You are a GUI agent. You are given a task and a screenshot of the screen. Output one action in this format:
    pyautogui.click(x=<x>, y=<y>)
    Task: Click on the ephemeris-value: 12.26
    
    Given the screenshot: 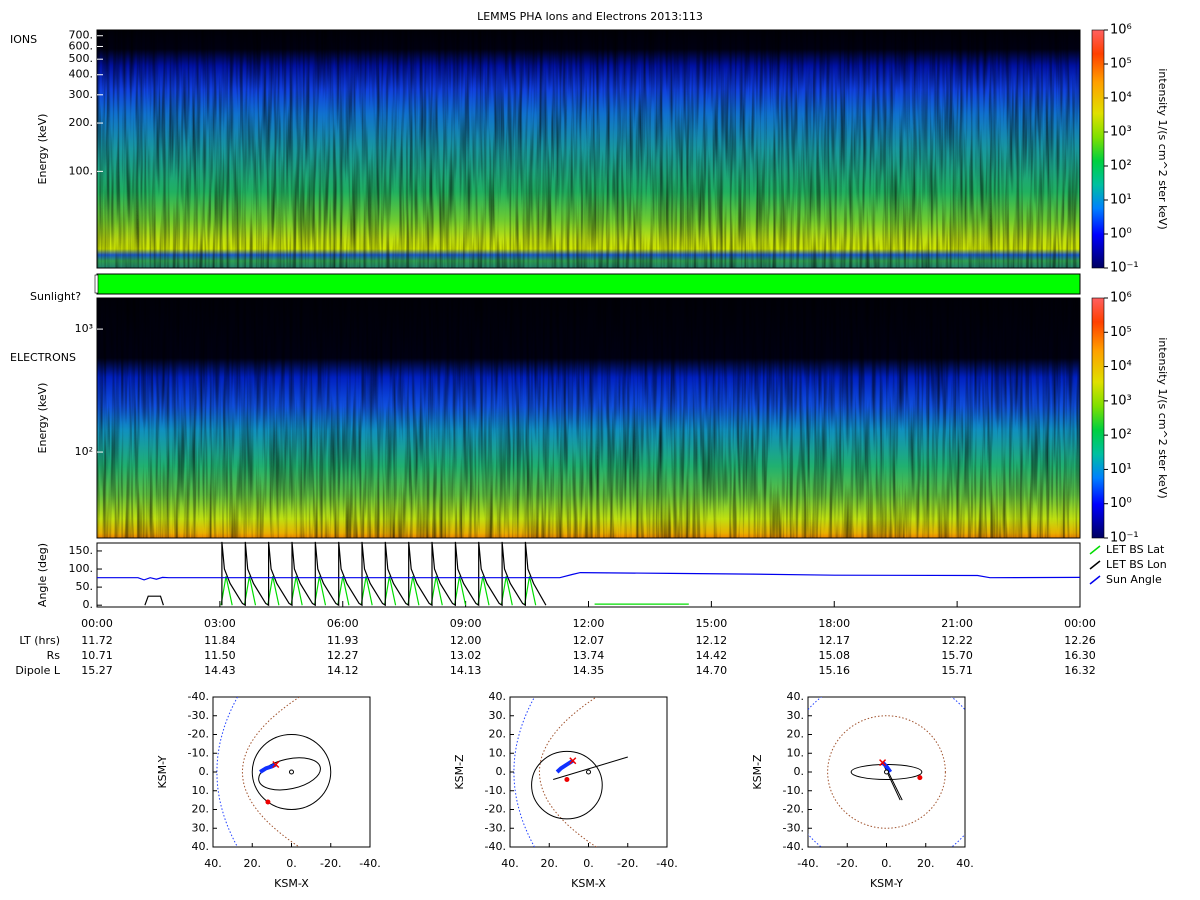 What is the action you would take?
    pyautogui.click(x=1080, y=640)
    